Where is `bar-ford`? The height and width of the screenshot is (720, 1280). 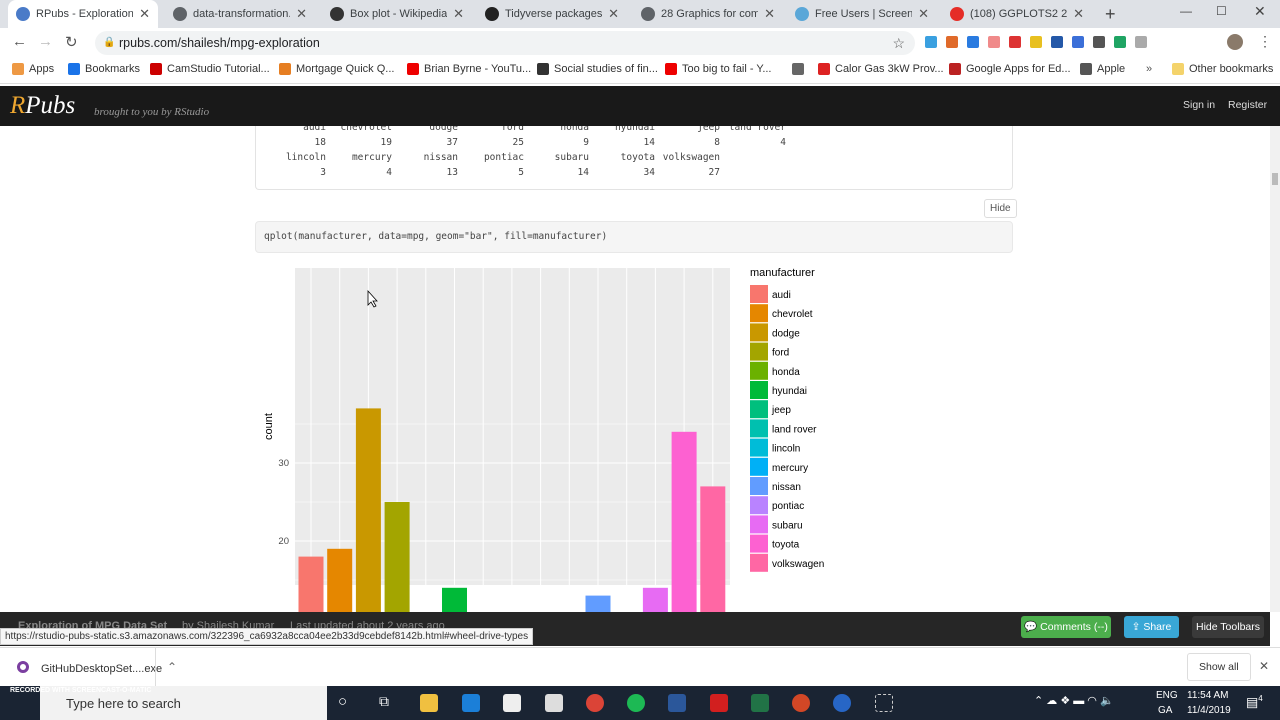 bar-ford is located at coordinates (397, 557).